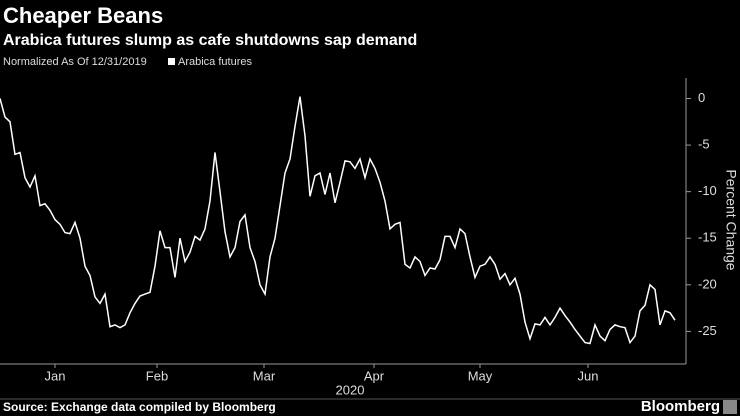  Describe the element at coordinates (707, 330) in the screenshot. I see `y-tick-label: -25` at that location.